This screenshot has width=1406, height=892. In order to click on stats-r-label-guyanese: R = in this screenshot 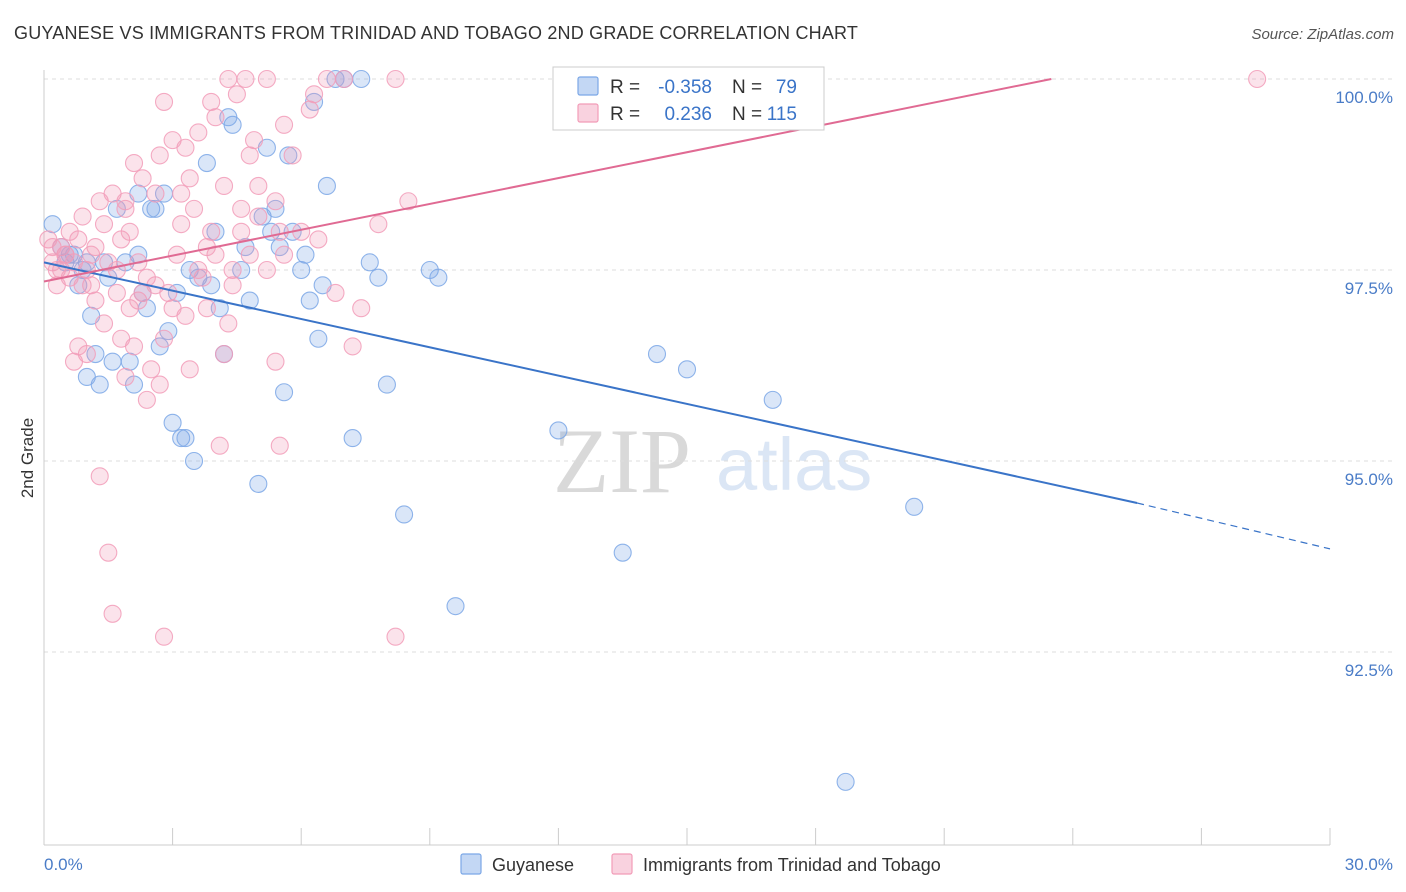, I will do `click(625, 87)`.